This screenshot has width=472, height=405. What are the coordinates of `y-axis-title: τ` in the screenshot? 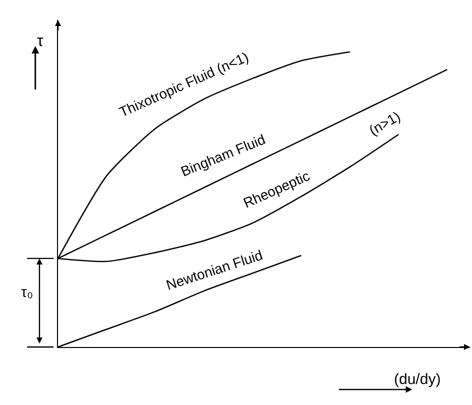 It's located at (40, 41).